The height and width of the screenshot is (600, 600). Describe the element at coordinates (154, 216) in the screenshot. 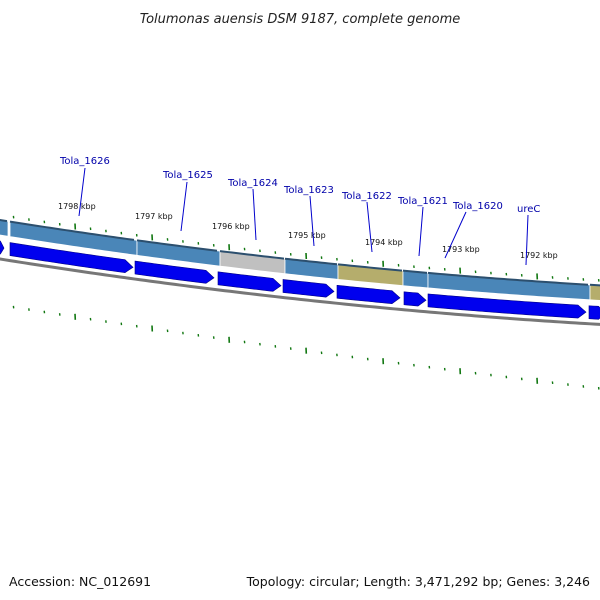

I see `position-tick-label: 1797 kbp` at that location.